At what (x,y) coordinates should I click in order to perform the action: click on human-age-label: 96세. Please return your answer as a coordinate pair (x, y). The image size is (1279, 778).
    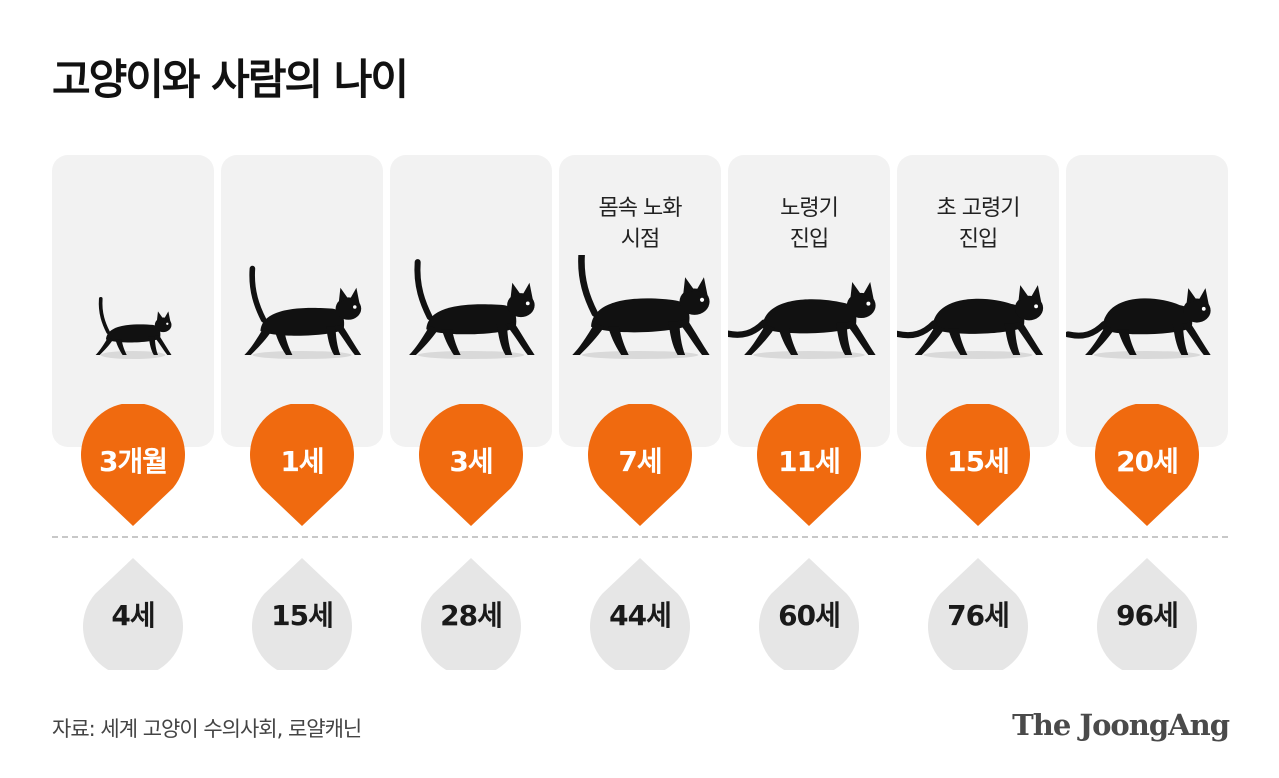
    Looking at the image, I should click on (1147, 615).